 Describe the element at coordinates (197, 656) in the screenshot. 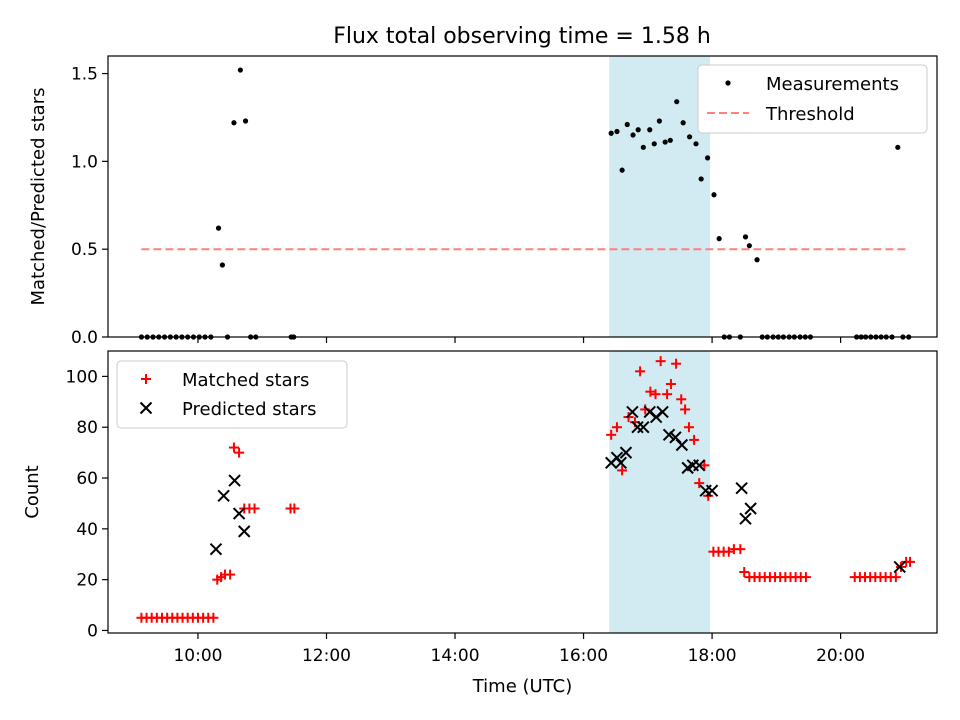

I see `x-tick-label: 10:00` at that location.